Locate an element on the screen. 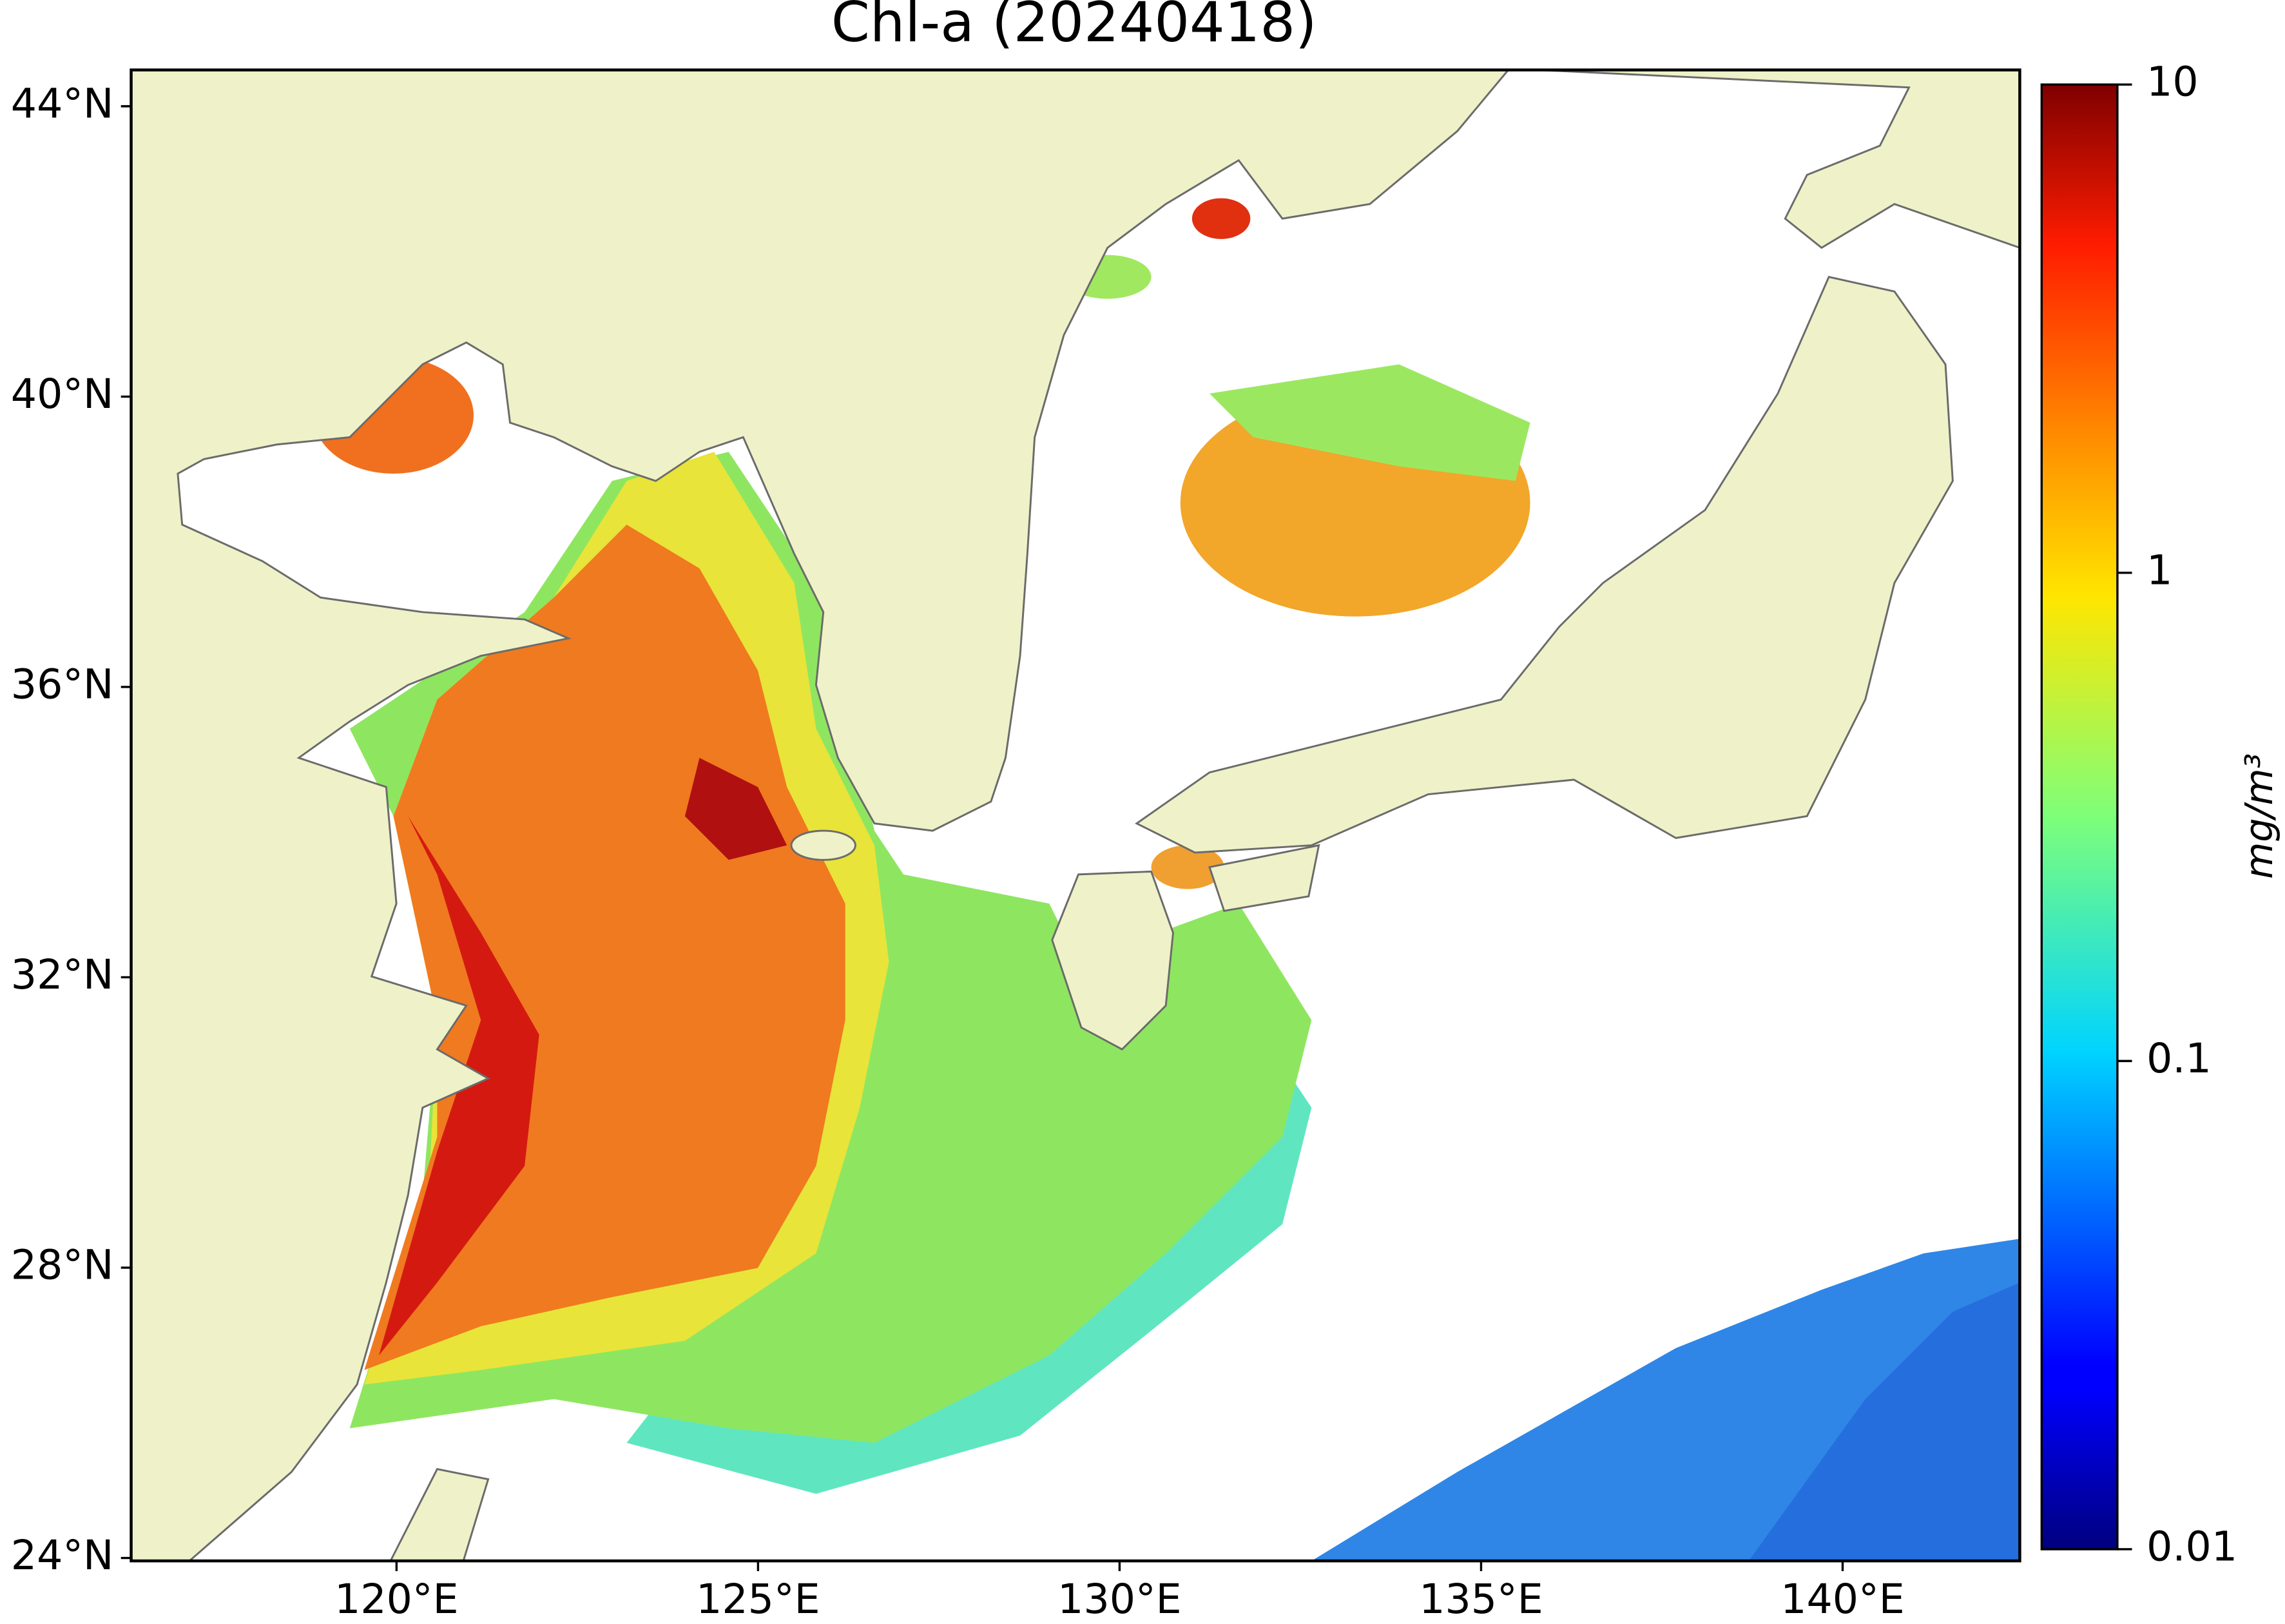 This screenshot has height=1624, width=2285. x-tick-label: 140°E is located at coordinates (1842, 1599).